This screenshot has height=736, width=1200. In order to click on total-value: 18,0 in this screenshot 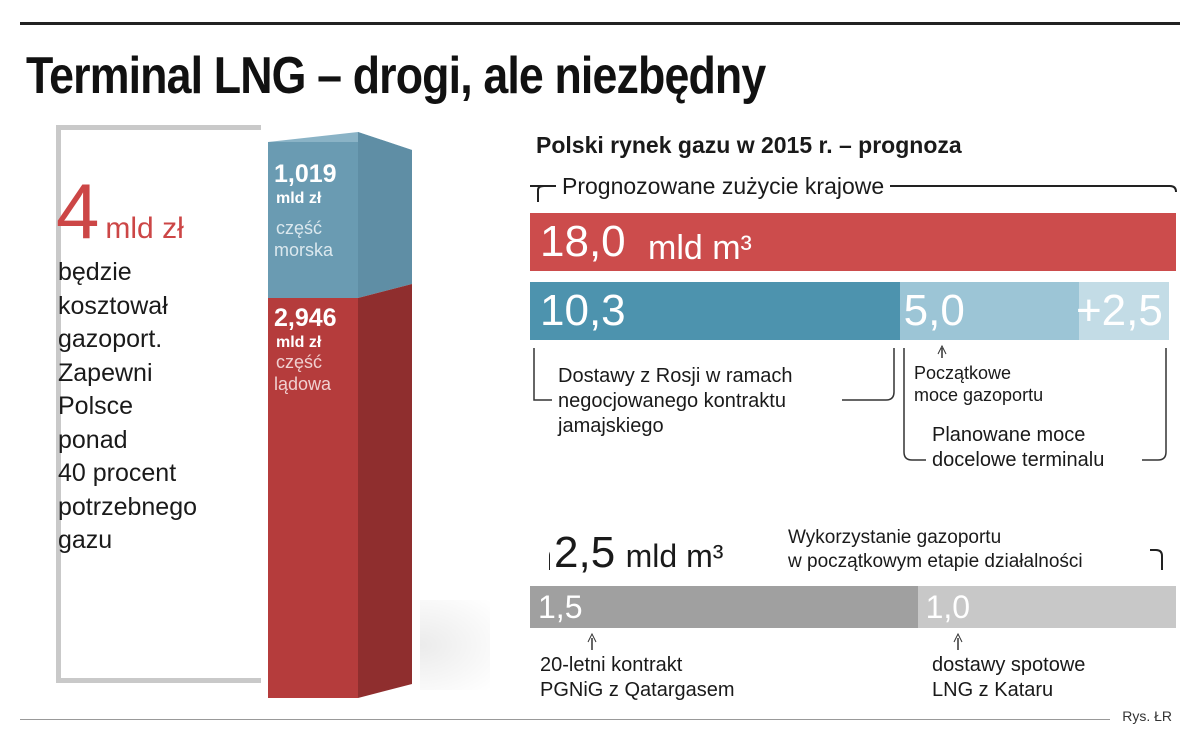, I will do `click(583, 241)`.